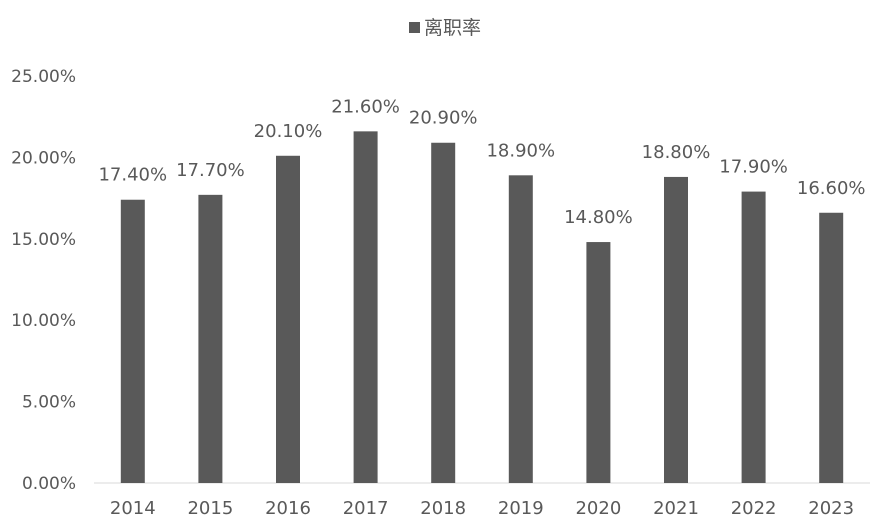 This screenshot has width=873, height=524. Describe the element at coordinates (831, 508) in the screenshot. I see `x-tick-label: 2023` at that location.